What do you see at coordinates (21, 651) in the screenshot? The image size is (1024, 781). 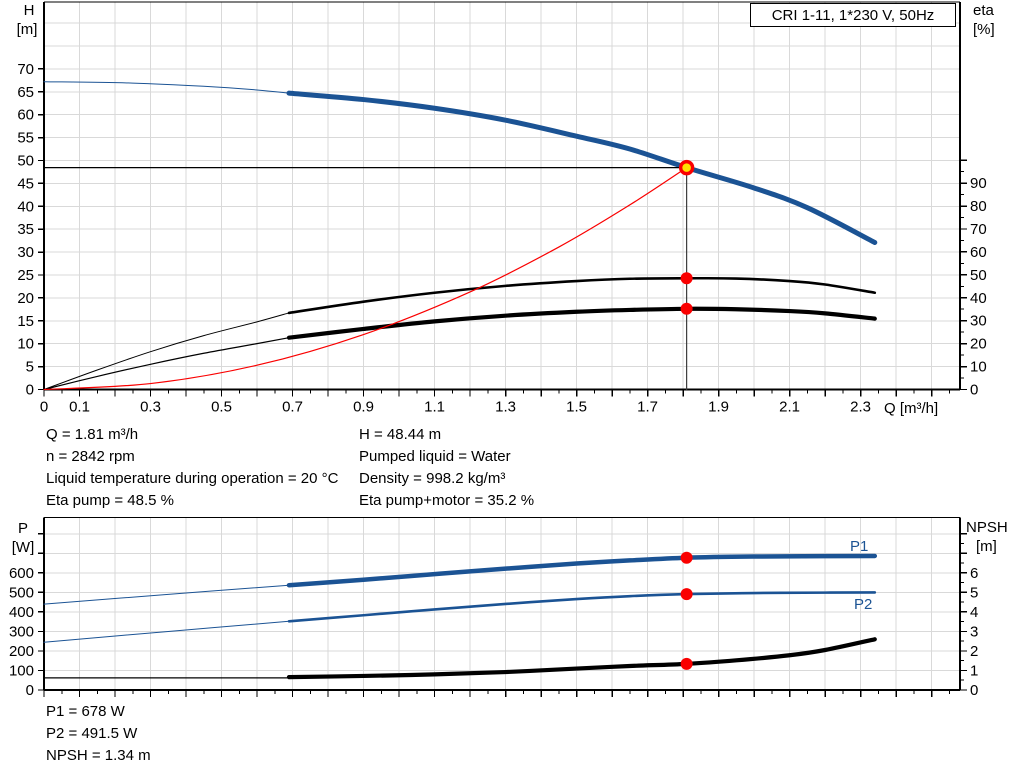 I see `svg-text: 200` at bounding box center [21, 651].